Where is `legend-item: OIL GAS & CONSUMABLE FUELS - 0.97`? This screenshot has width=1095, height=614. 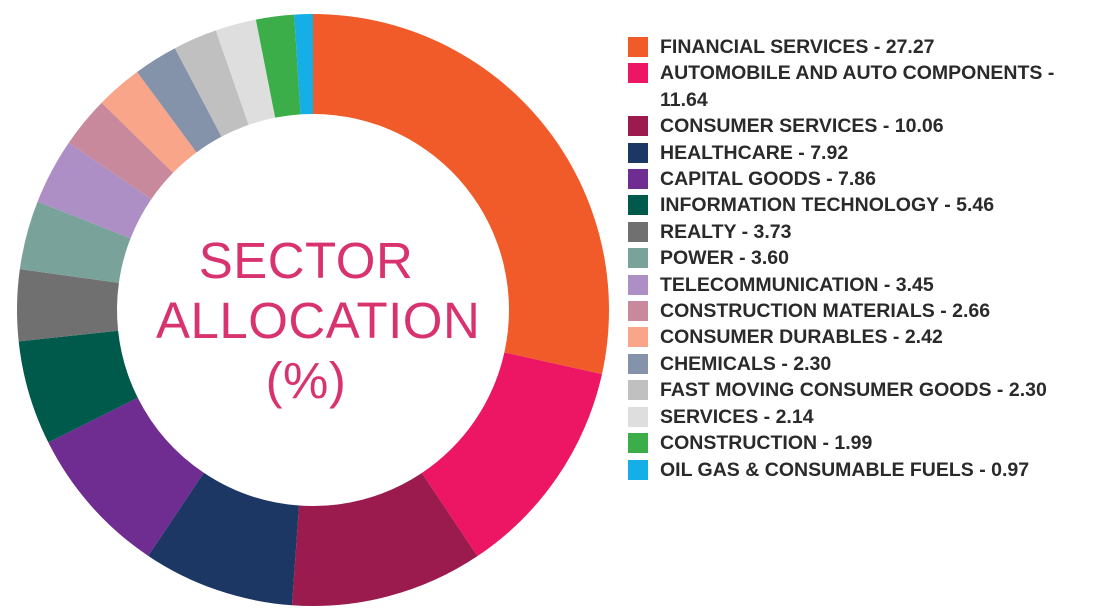 legend-item: OIL GAS & CONSUMABLE FUELS - 0.97 is located at coordinates (859, 470).